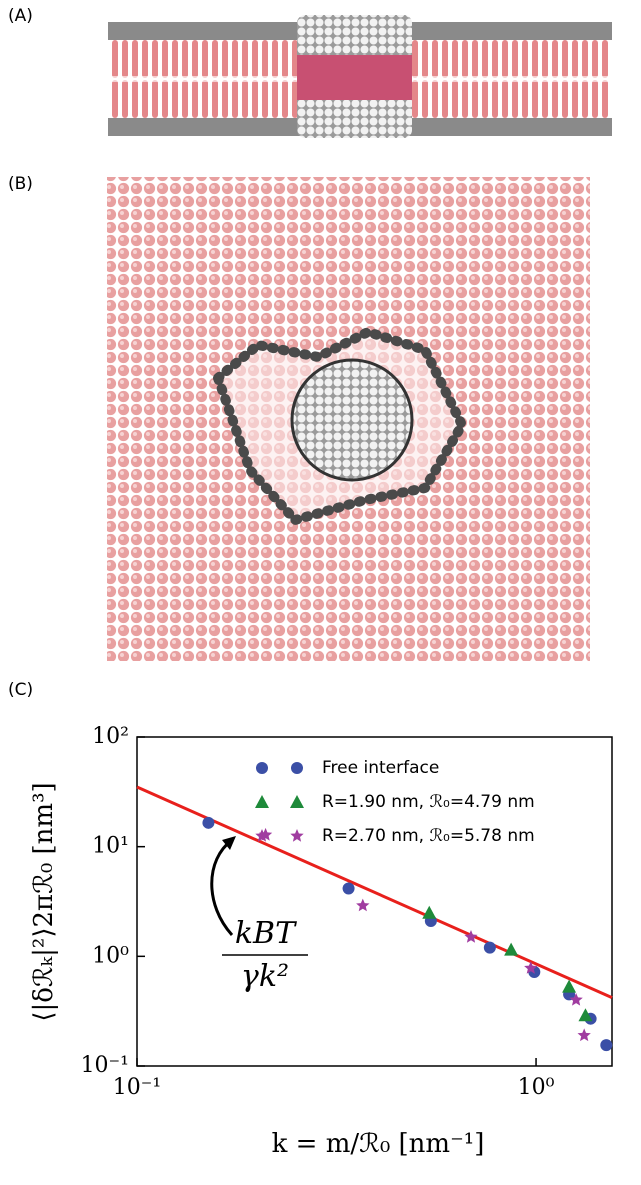 This screenshot has height=1185, width=641. What do you see at coordinates (378, 1144) in the screenshot?
I see `x-axis-title: k = m/ℛ₀ [nm⁻¹]` at bounding box center [378, 1144].